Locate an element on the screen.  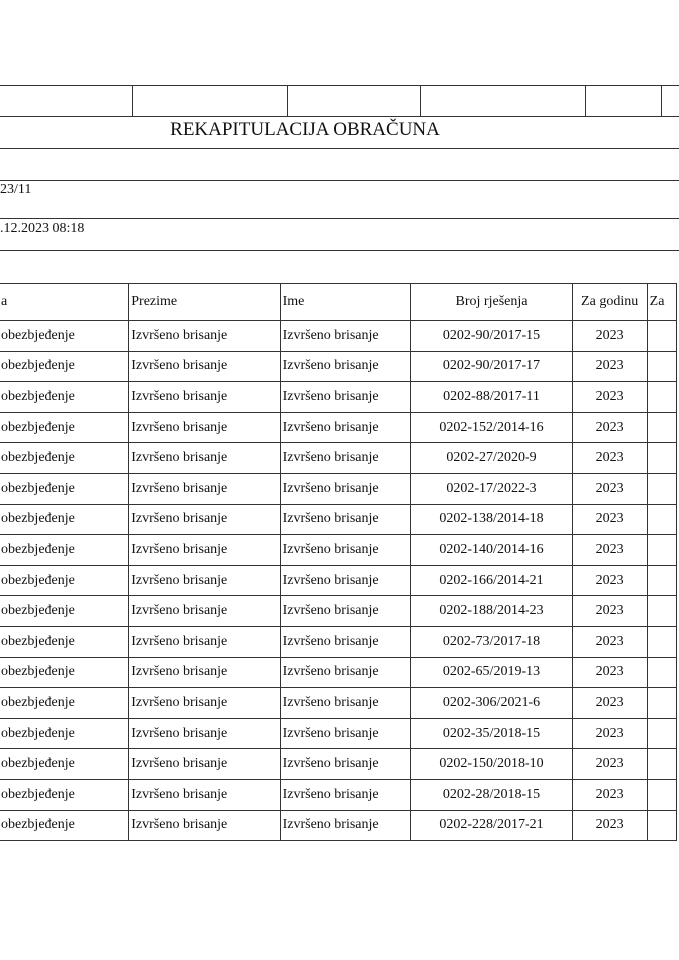
table-cell: 0202-28/2018-15 is located at coordinates (491, 794).